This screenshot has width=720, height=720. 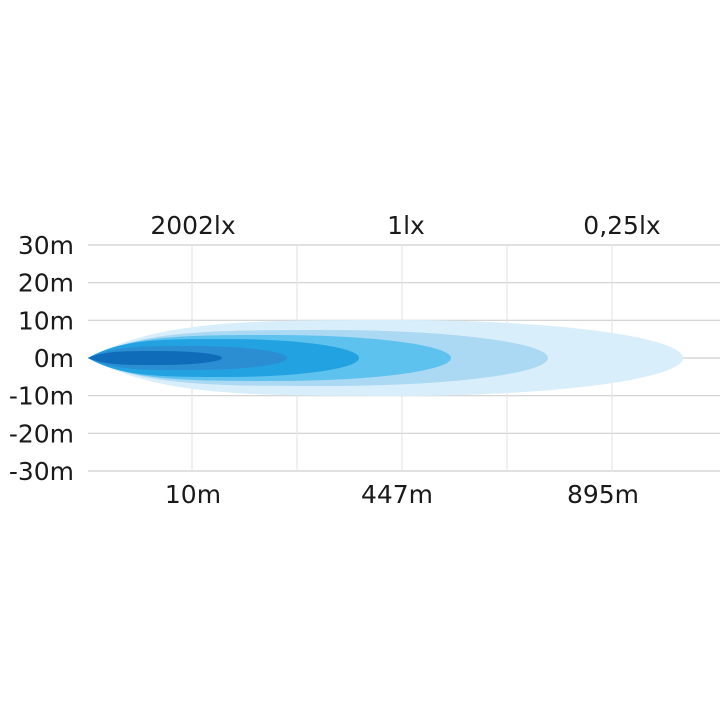 What do you see at coordinates (54, 358) in the screenshot?
I see `y-tick-label: 0m` at bounding box center [54, 358].